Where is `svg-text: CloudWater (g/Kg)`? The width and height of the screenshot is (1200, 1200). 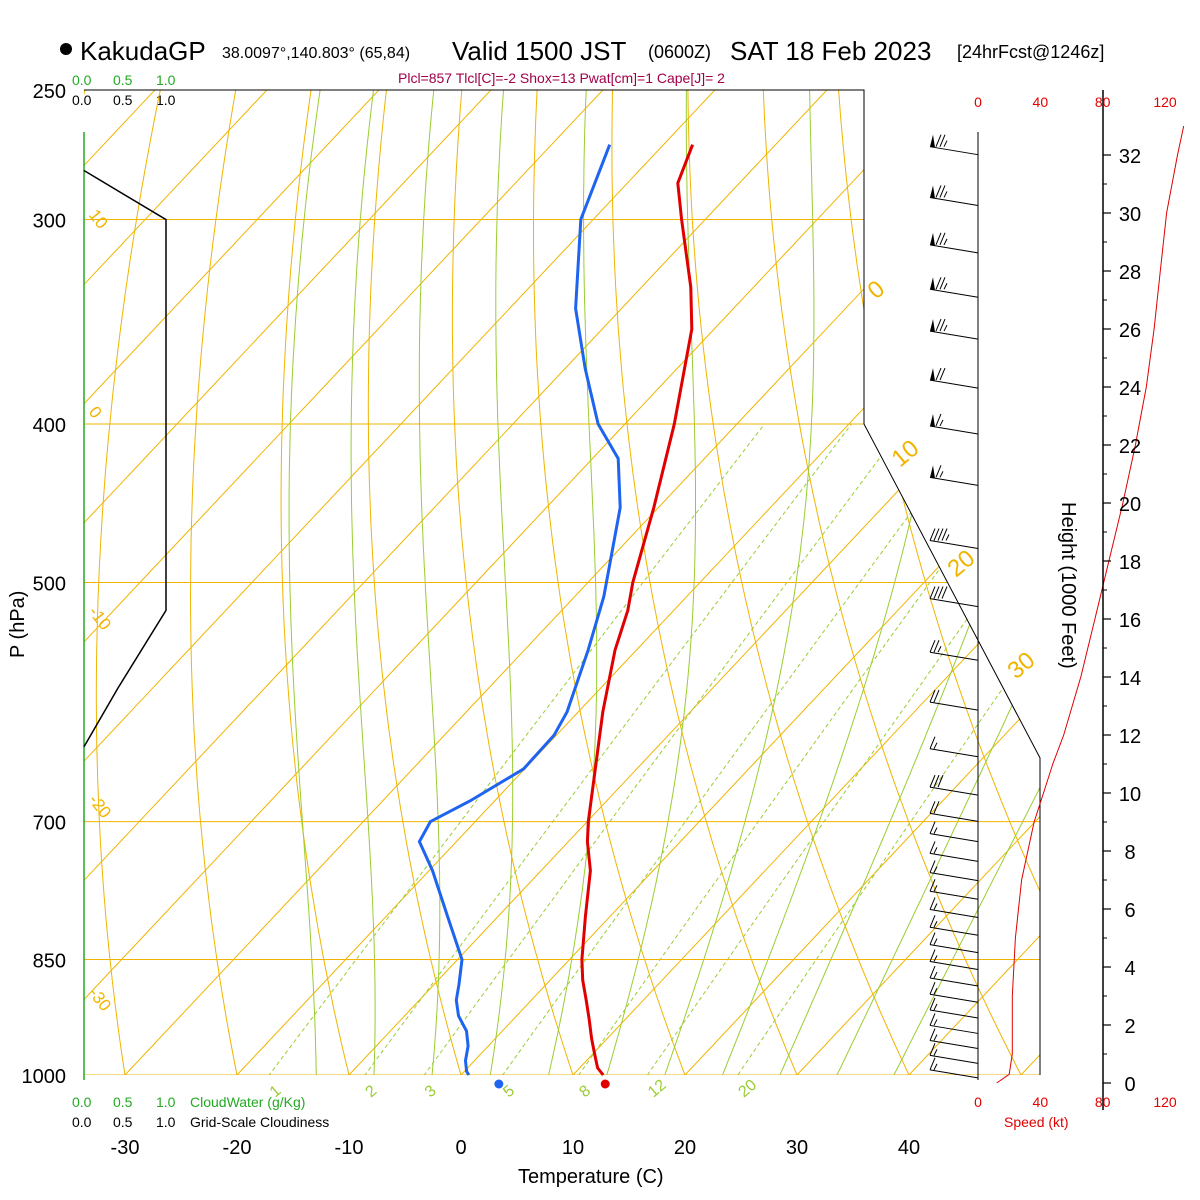
svg-text: CloudWater (g/Kg) is located at coordinates (247, 1102).